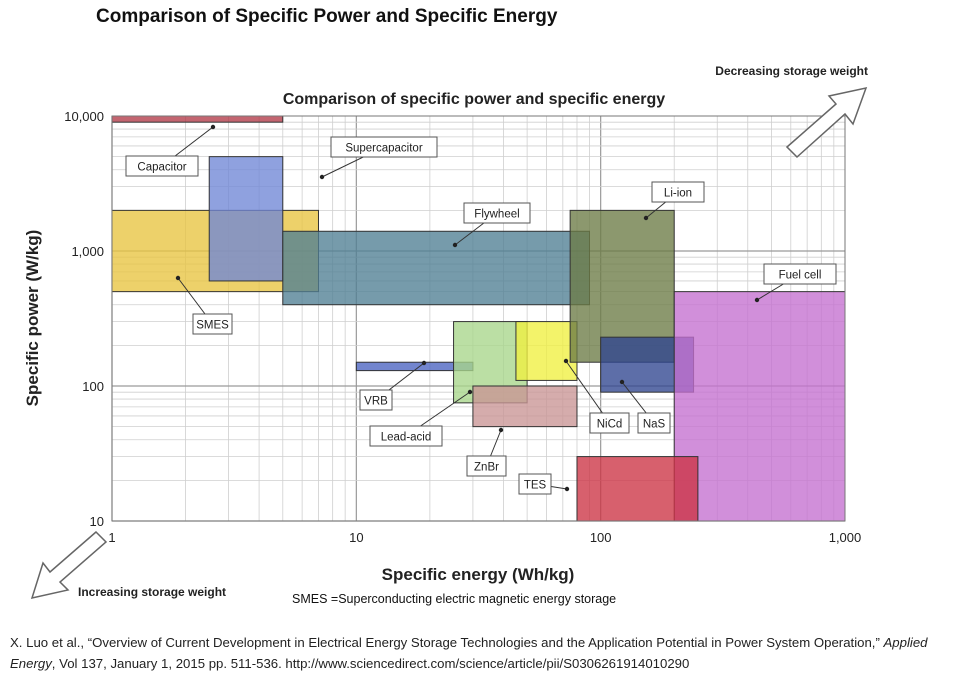 The image size is (958, 688). Describe the element at coordinates (478, 574) in the screenshot. I see `x-axis-label: Specific energy (Wh/kg)` at that location.